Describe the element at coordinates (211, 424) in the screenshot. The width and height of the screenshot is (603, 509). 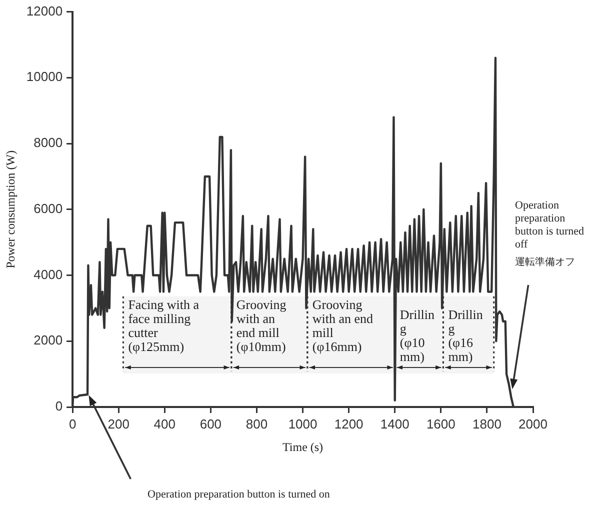
I see `x-tick-label: 600` at that location.